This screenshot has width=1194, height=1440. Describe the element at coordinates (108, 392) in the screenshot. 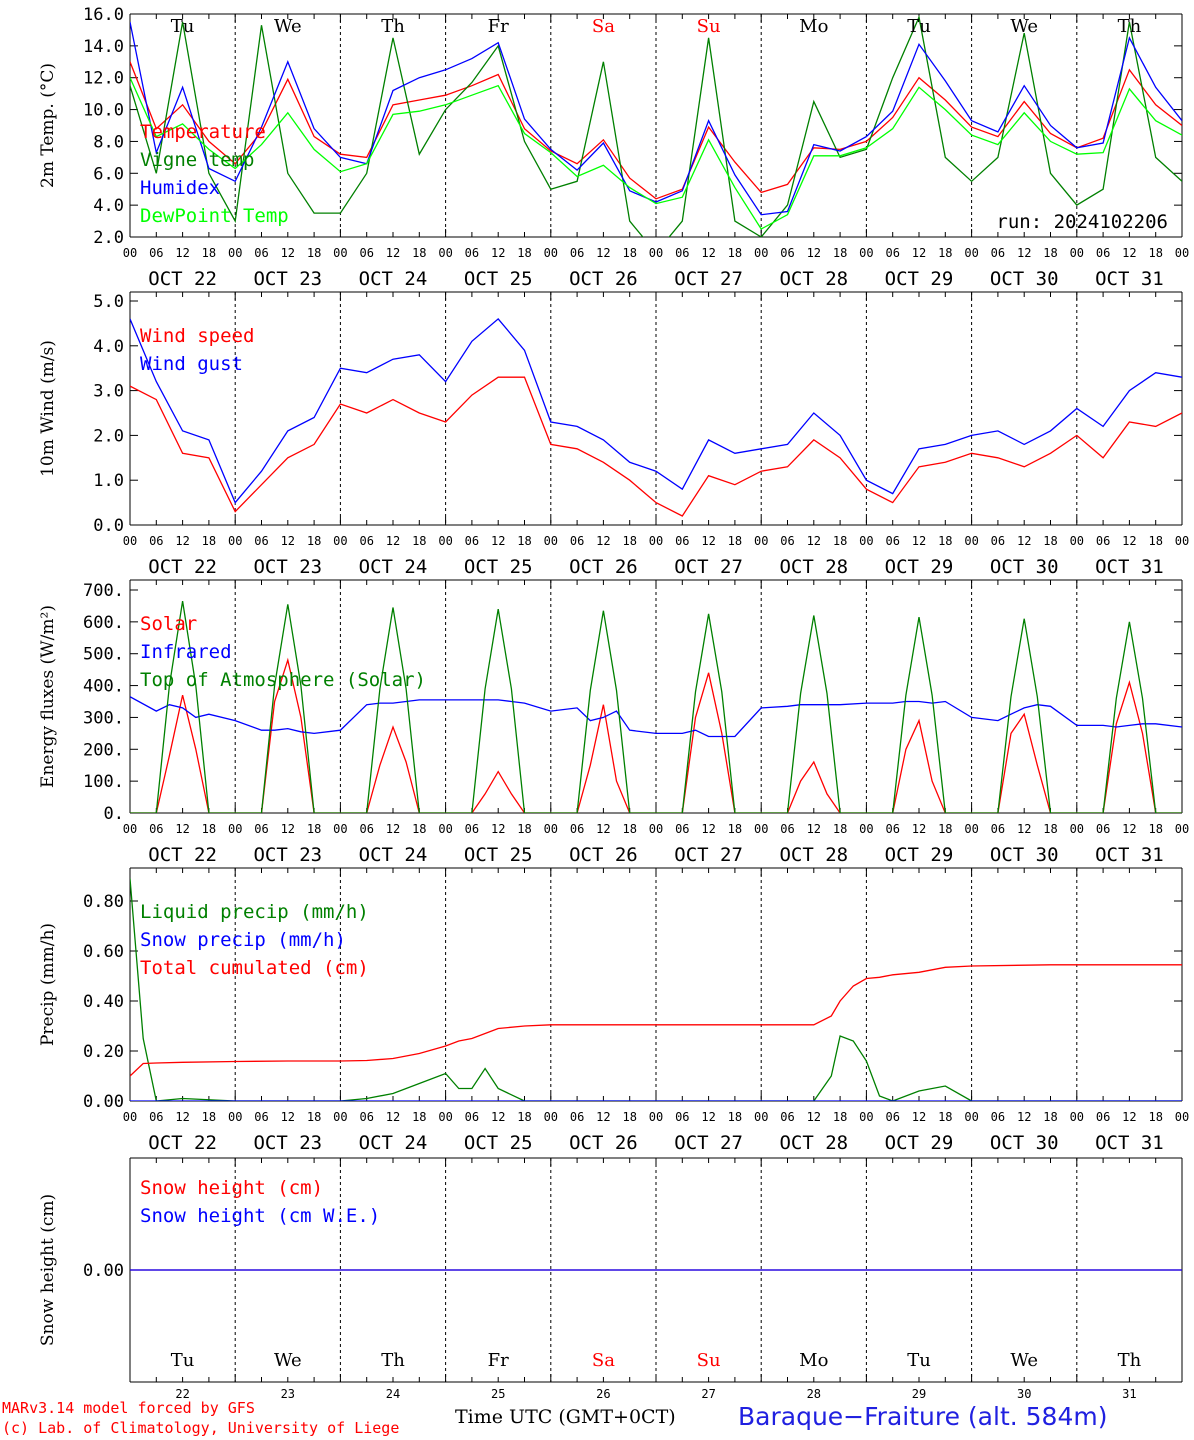

I see `y-tick-label: 3.0` at that location.